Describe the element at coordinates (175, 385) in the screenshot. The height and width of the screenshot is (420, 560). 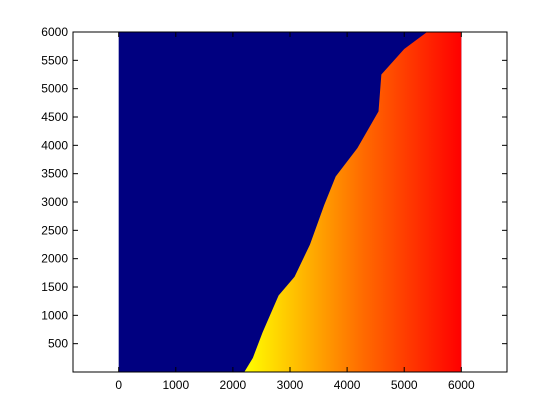
I see `x-tick-label: 1000` at that location.